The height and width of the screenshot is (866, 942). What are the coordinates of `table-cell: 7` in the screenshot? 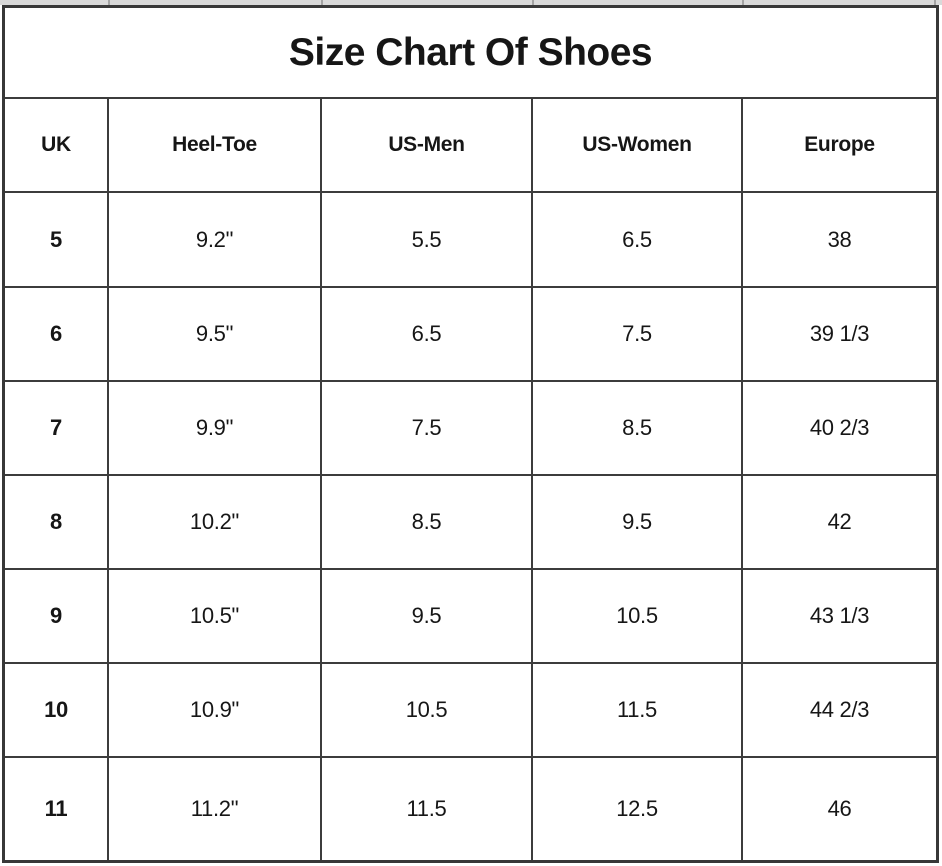 It's located at (57, 429).